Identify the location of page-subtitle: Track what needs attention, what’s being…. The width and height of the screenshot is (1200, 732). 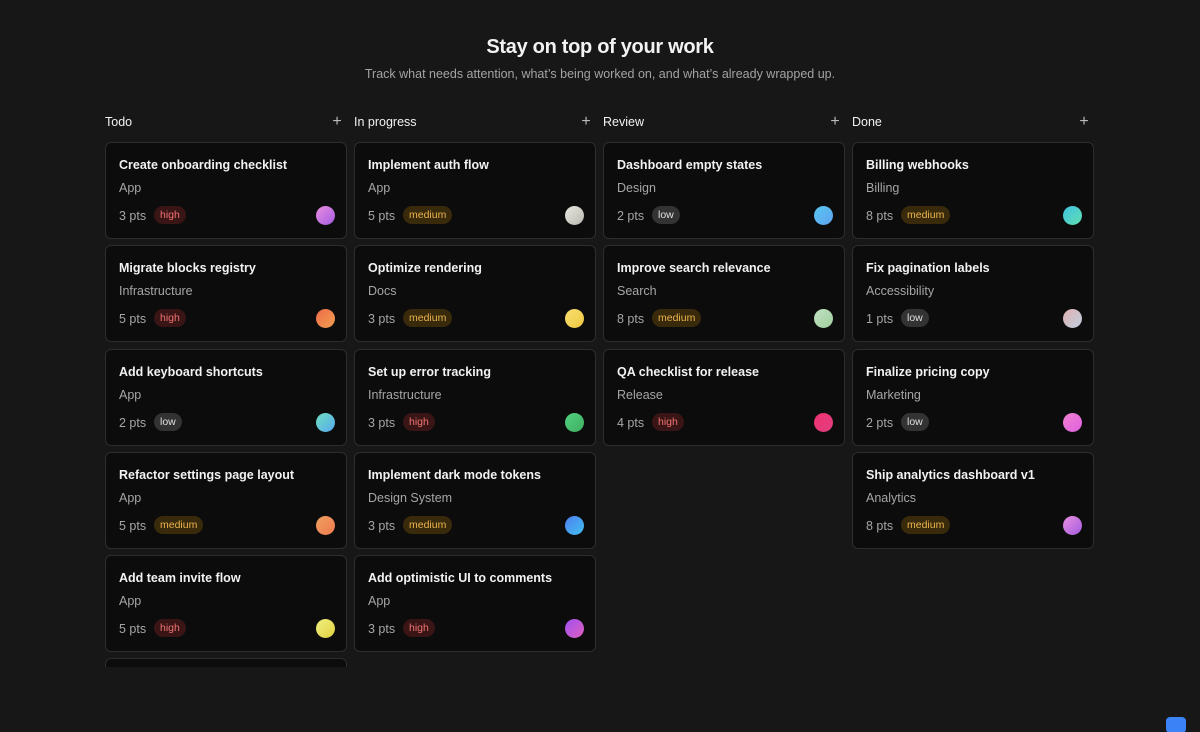
(600, 74).